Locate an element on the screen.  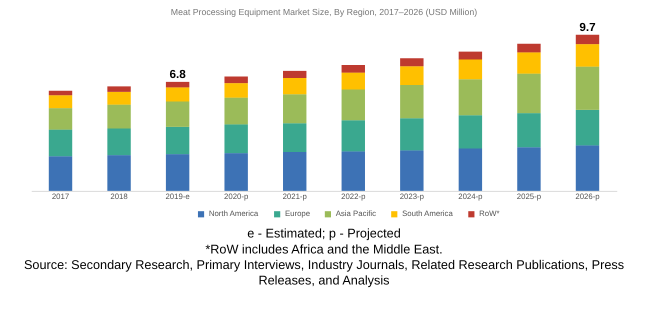
legend-label: Asia Pacific is located at coordinates (356, 213).